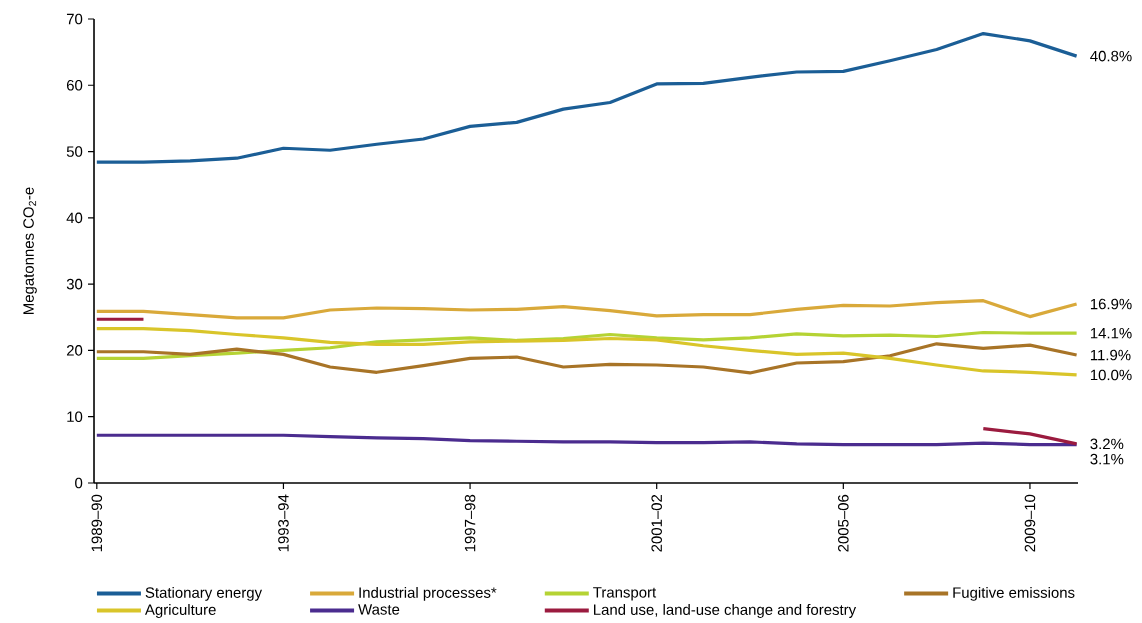 Image resolution: width=1142 pixels, height=623 pixels. What do you see at coordinates (180, 611) in the screenshot?
I see `legend-label: Agriculture` at bounding box center [180, 611].